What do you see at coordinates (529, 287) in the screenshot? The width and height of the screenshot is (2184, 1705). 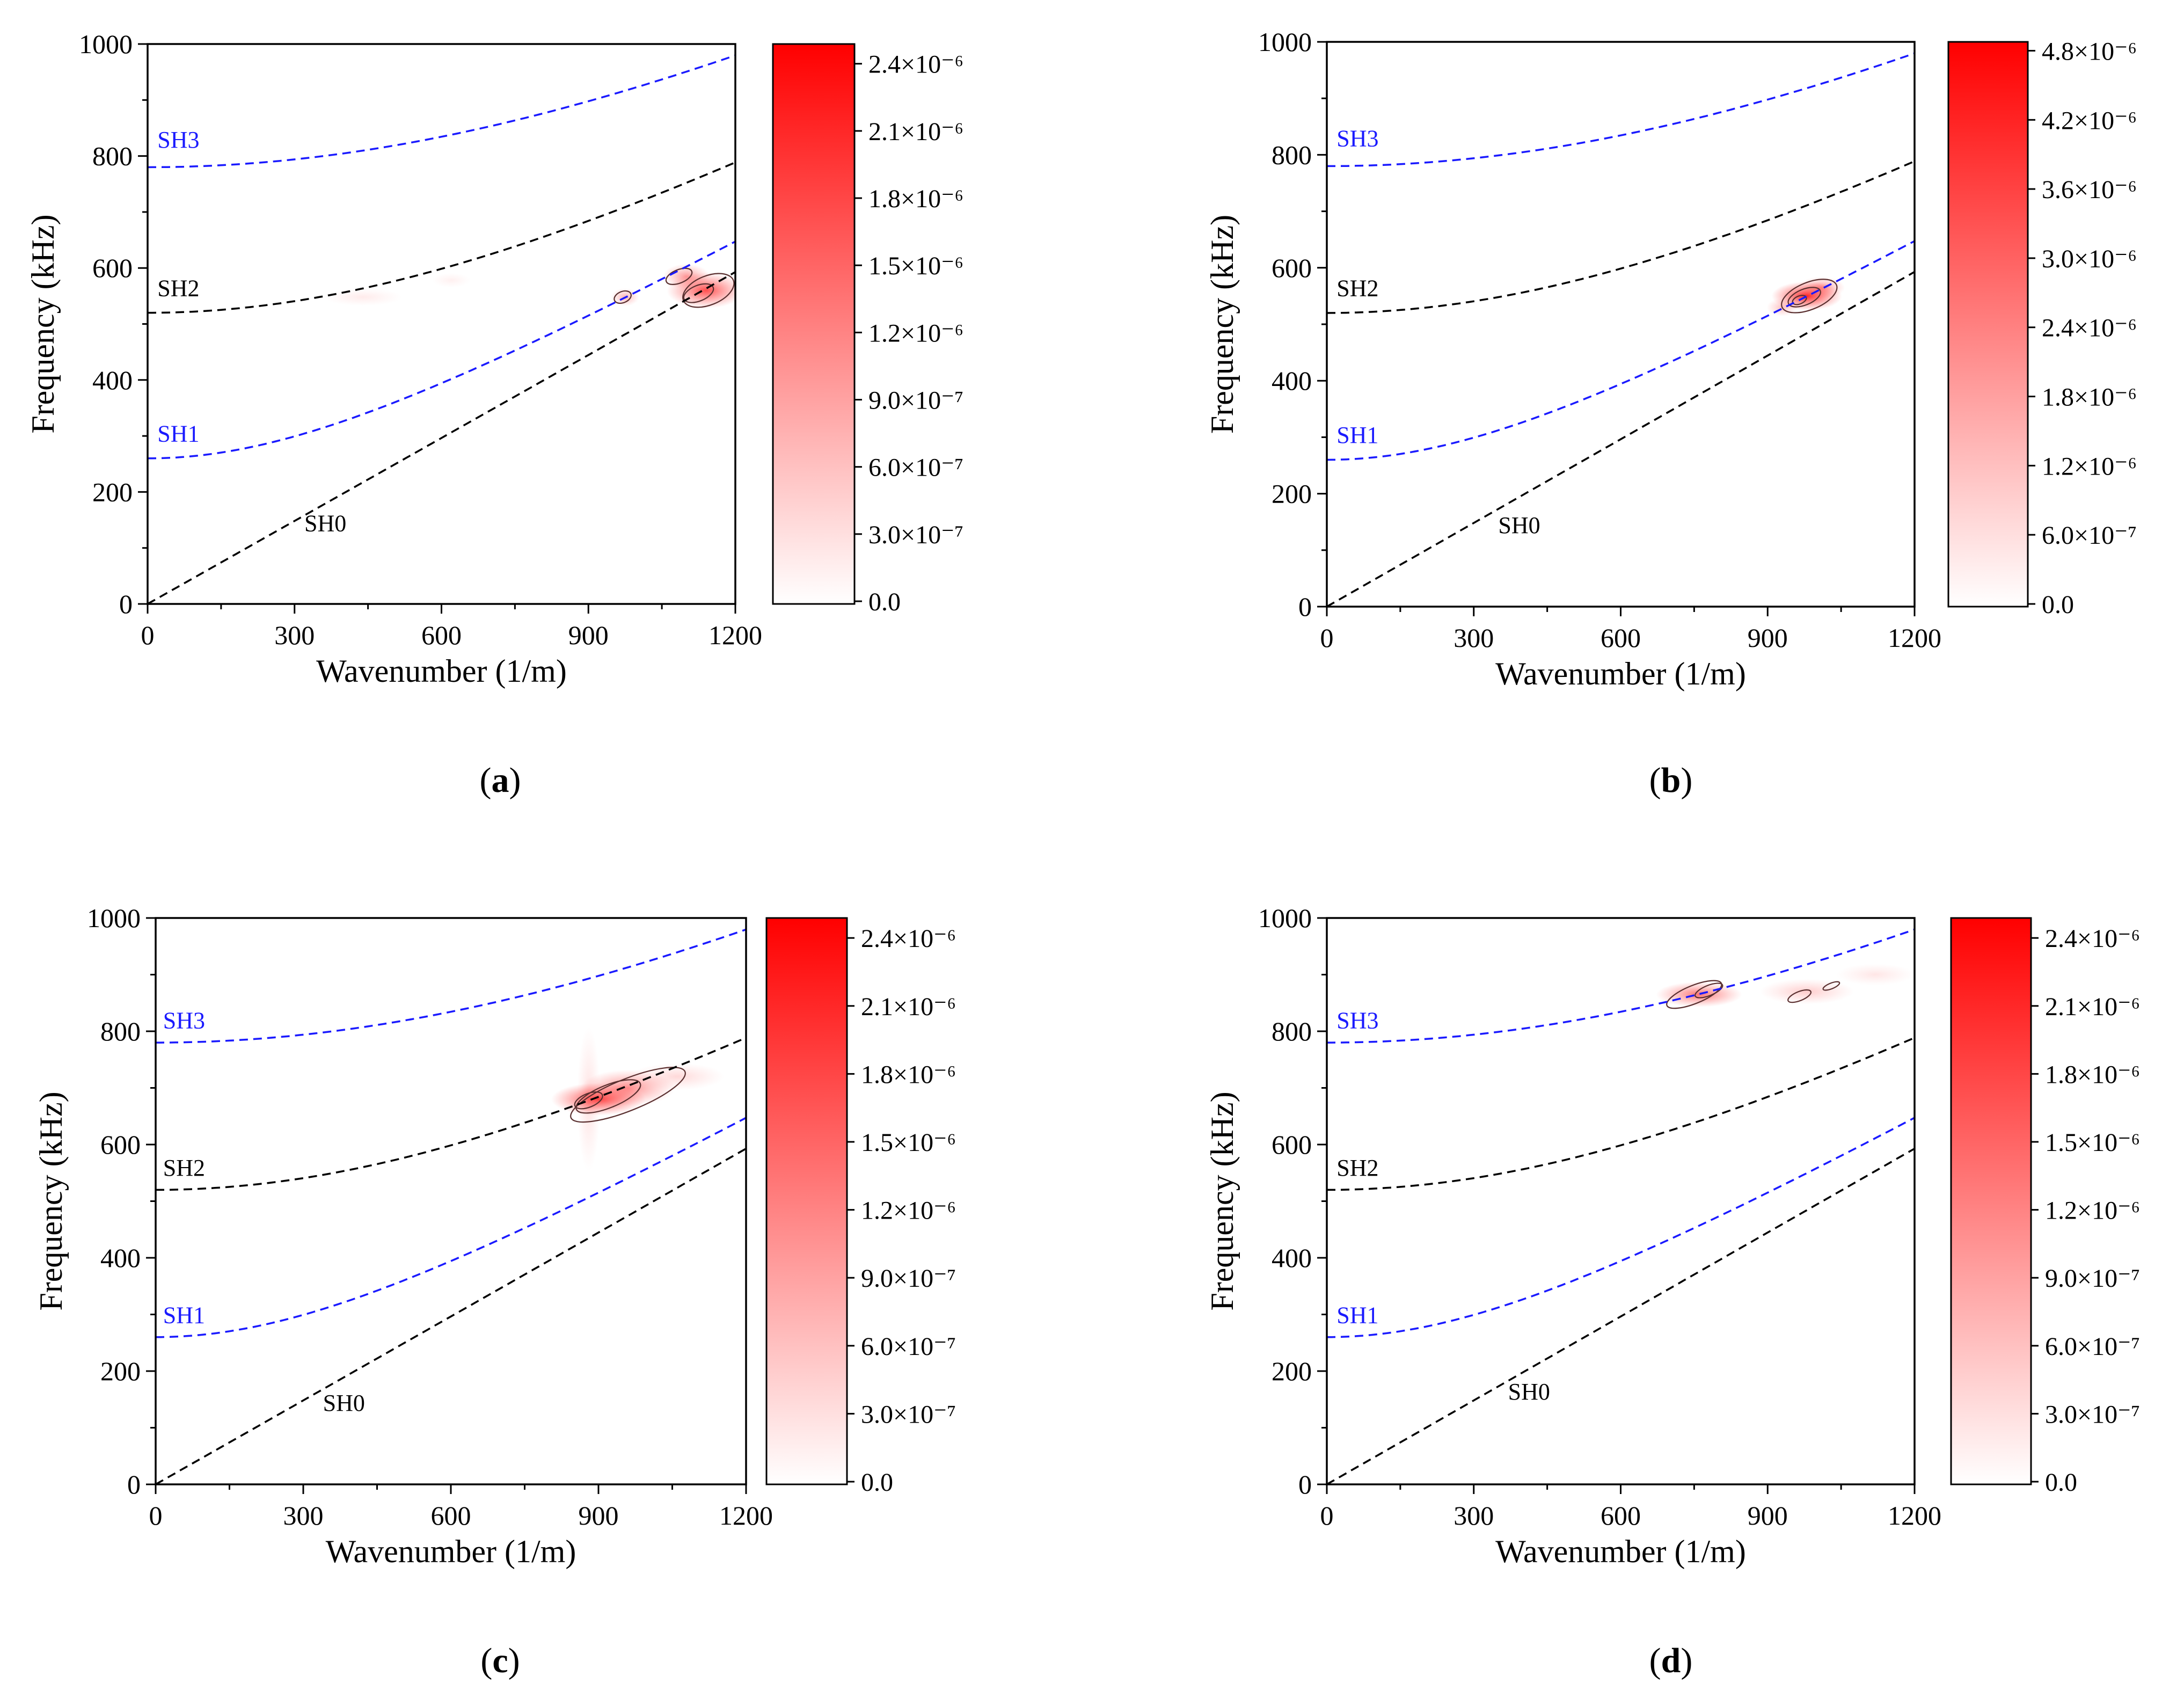 I see `heatmap-layer` at bounding box center [529, 287].